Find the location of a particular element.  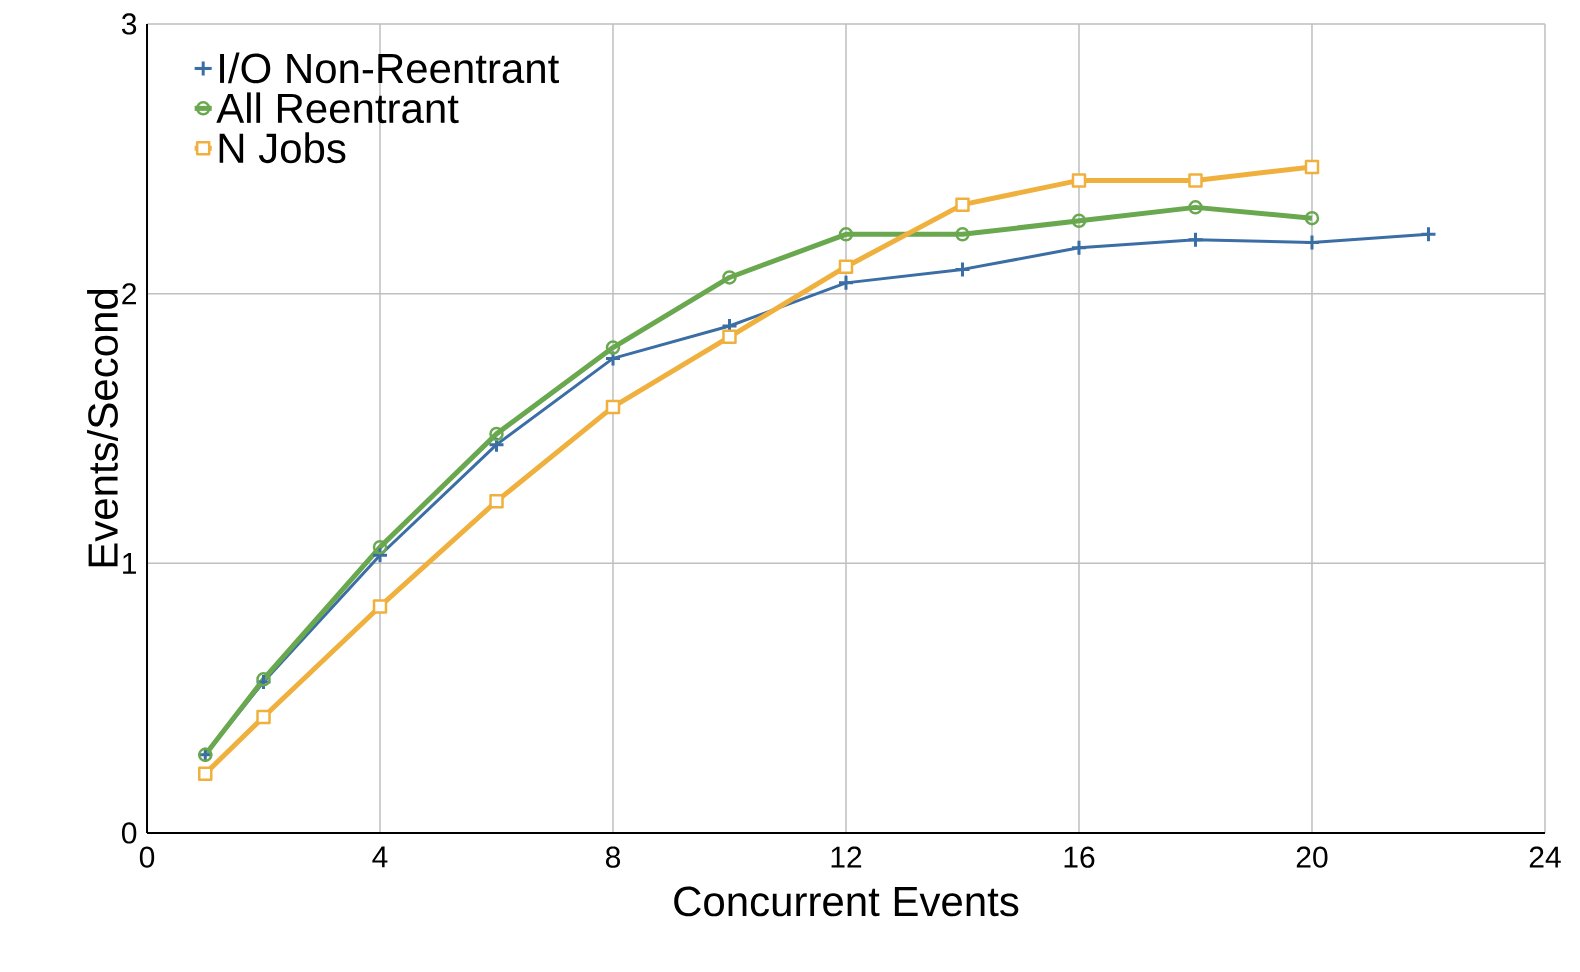

y-tick-label: 3 is located at coordinates (129, 24).